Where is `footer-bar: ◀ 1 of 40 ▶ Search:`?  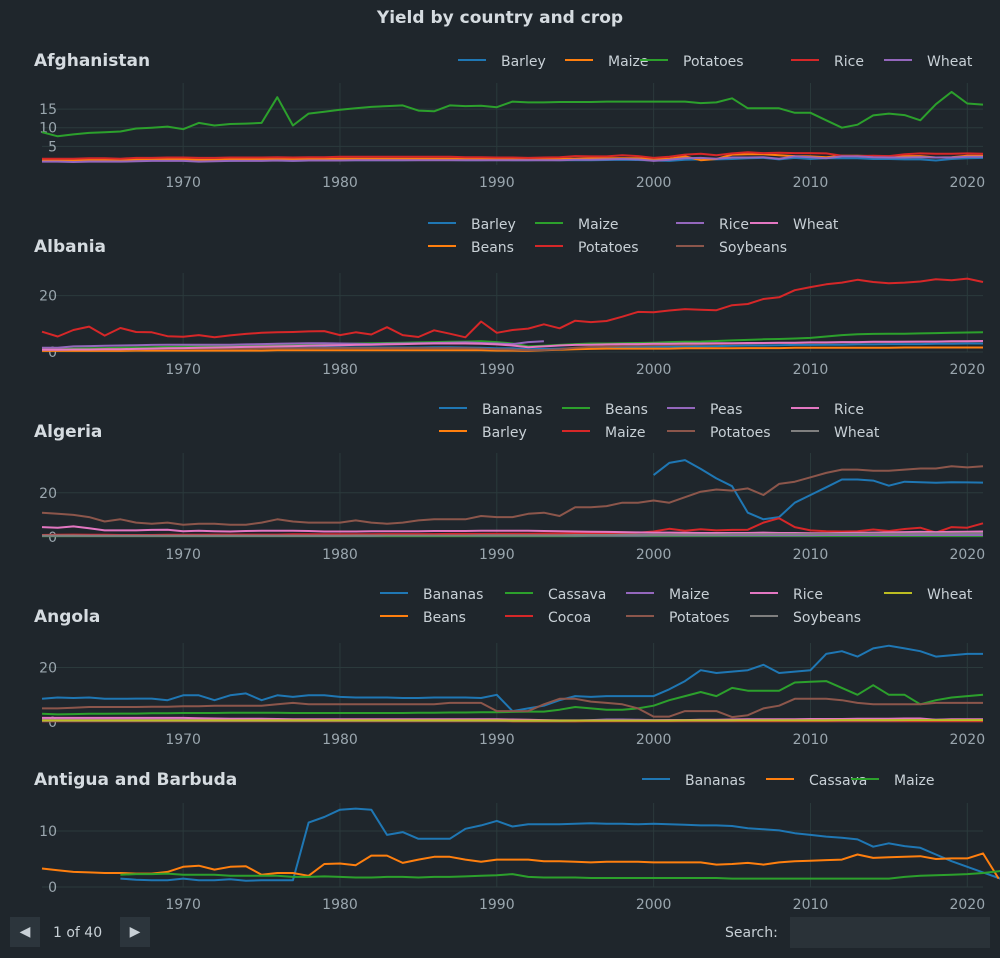 footer-bar: ◀ 1 of 40 ▶ Search: is located at coordinates (500, 933).